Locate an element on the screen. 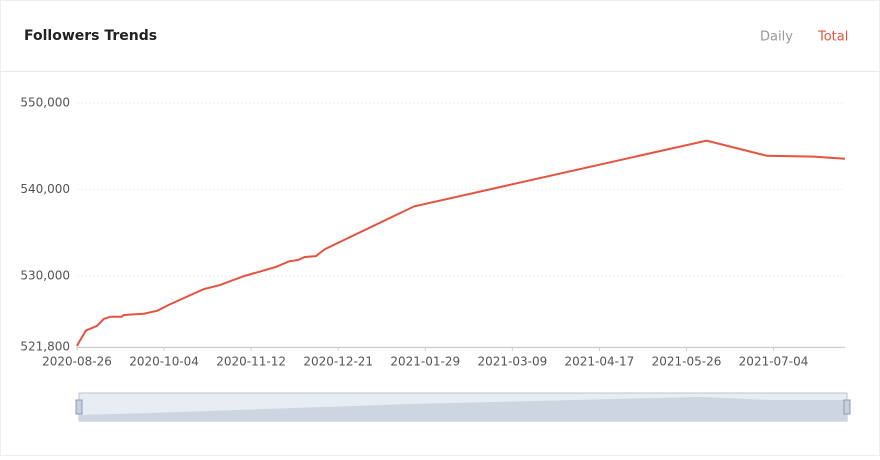 This screenshot has height=460, width=880. y-tick-label: 530,000 is located at coordinates (45, 276).